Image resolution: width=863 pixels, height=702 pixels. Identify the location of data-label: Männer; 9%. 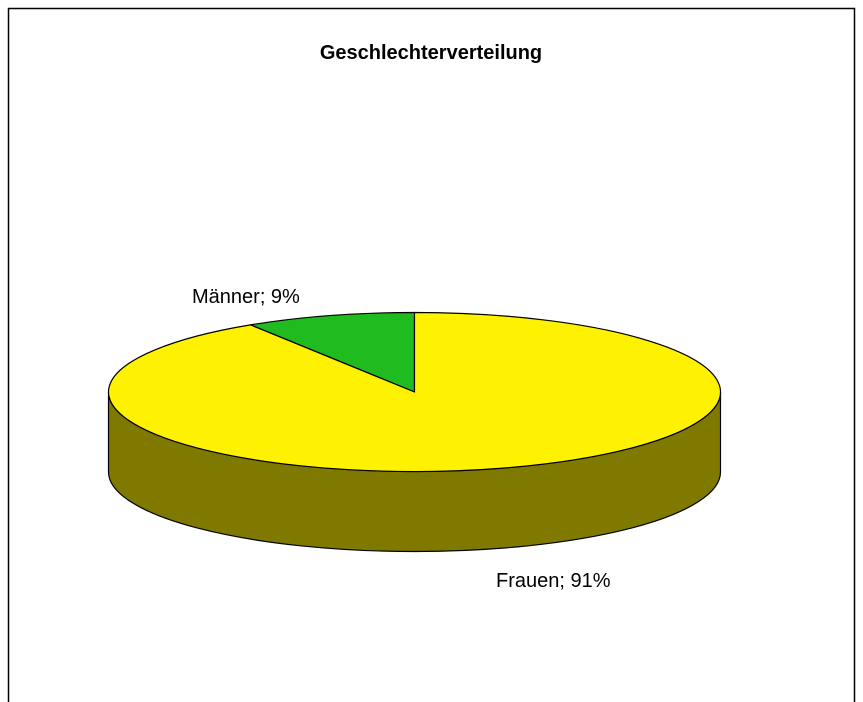
(246, 297).